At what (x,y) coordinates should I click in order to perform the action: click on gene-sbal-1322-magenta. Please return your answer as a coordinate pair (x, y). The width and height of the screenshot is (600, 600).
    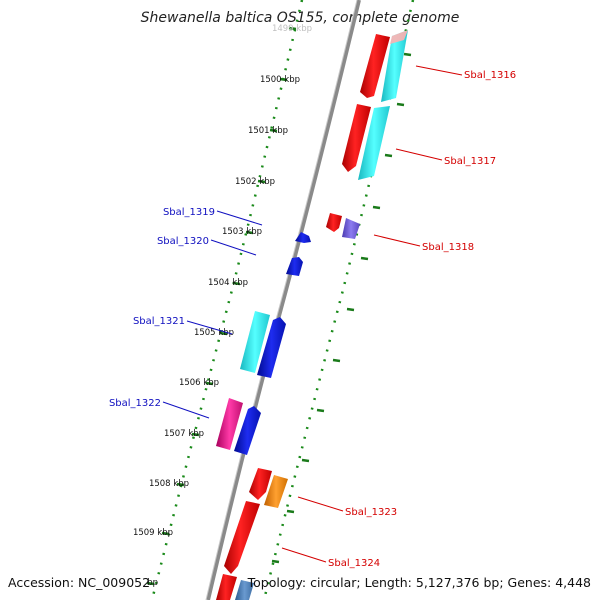
    Looking at the image, I should click on (229, 424).